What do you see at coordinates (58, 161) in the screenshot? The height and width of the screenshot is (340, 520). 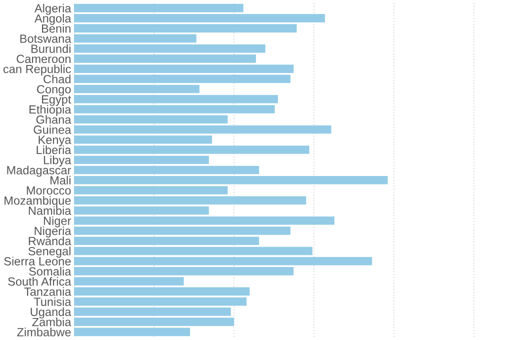 I see `y-tick-label: Libya` at bounding box center [58, 161].